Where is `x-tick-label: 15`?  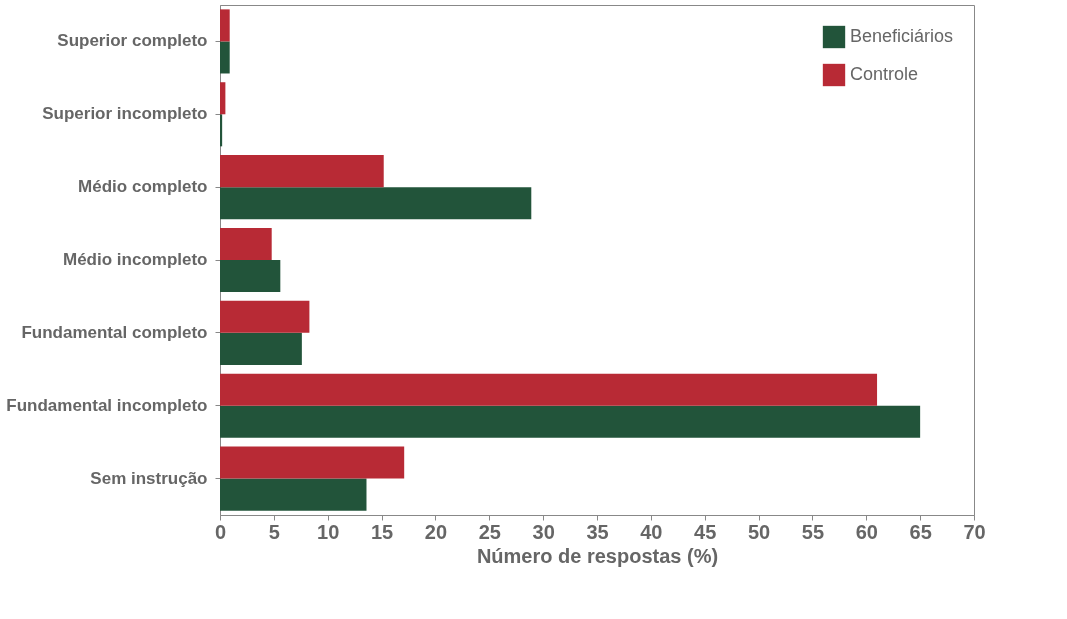
x-tick-label: 15 is located at coordinates (382, 531).